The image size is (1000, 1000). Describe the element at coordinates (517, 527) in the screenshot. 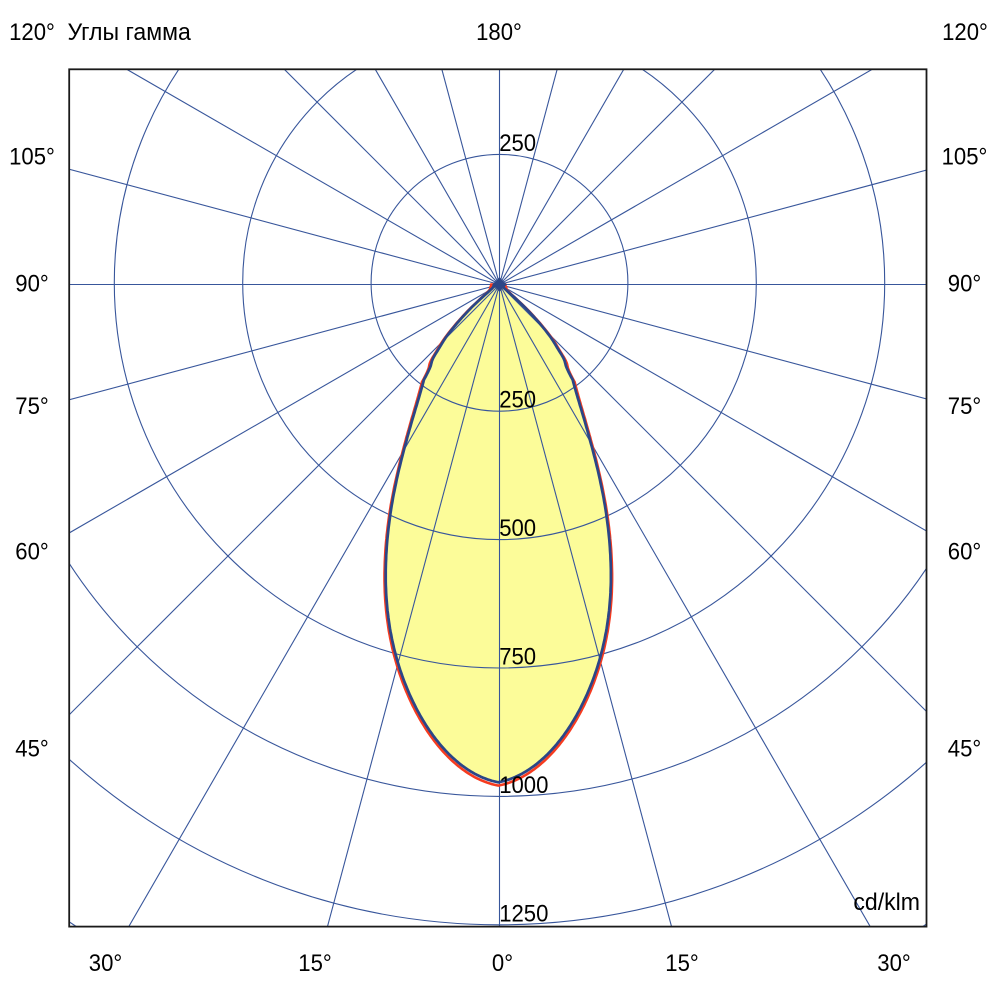

I see `svg-text: 500` at that location.